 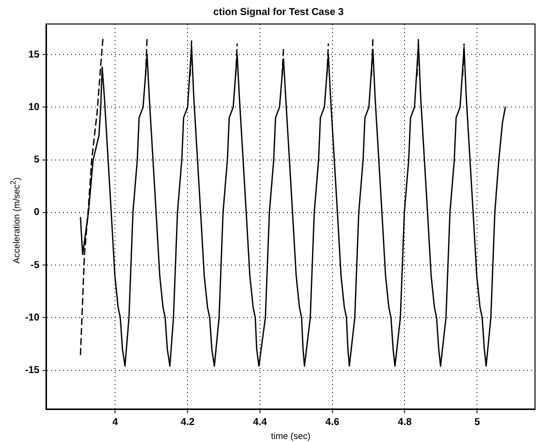 What do you see at coordinates (37, 212) in the screenshot?
I see `y-tick-label: 0` at bounding box center [37, 212].